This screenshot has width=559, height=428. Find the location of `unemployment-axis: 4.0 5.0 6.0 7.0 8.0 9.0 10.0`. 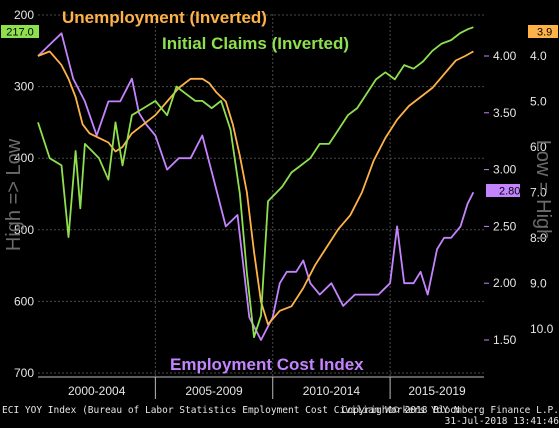

unemployment-axis: 4.0 5.0 6.0 7.0 8.0 9.0 10.0 is located at coordinates (542, 192).